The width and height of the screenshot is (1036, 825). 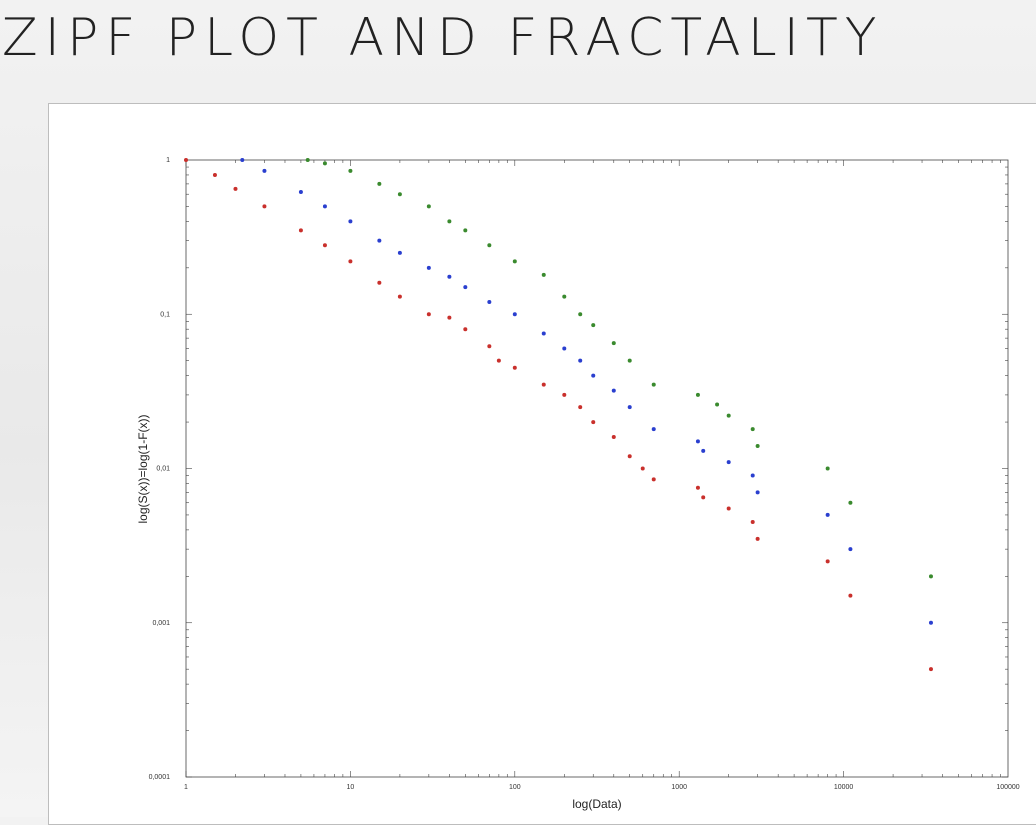 What do you see at coordinates (161, 623) in the screenshot?
I see `y-tick-label: 0,001` at bounding box center [161, 623].